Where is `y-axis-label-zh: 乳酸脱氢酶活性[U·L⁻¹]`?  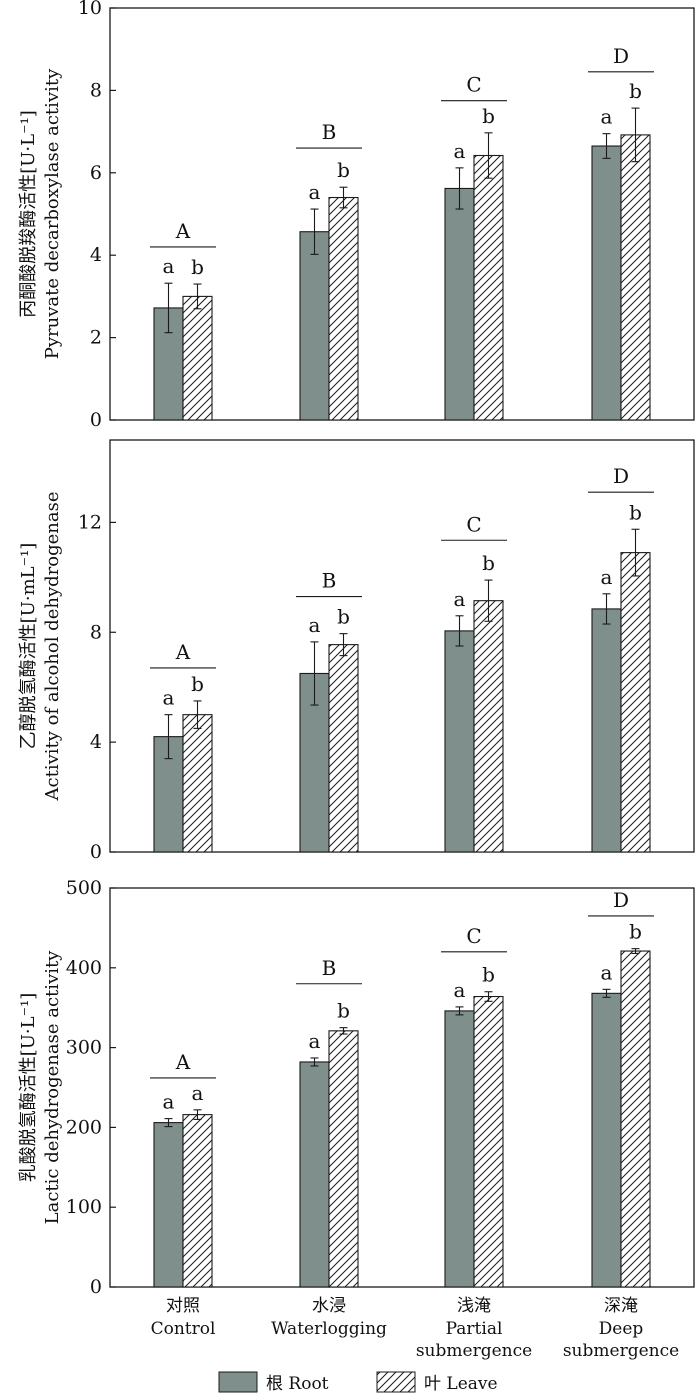
y-axis-label-zh: 乳酸脱氢酶活性[U·L⁻¹] is located at coordinates (28, 1088).